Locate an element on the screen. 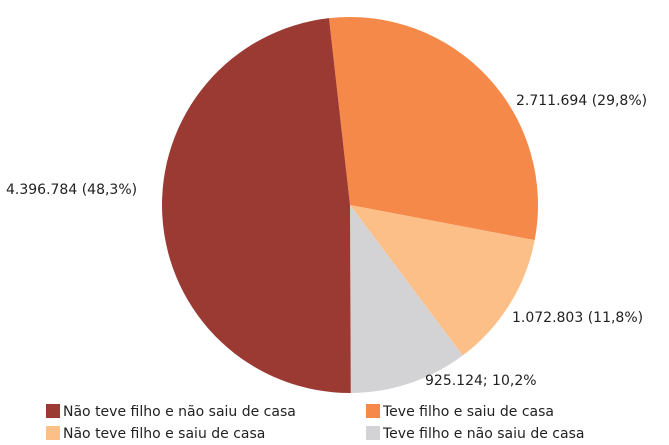  data-label: 2.711.694 (29,8%) is located at coordinates (581, 101).